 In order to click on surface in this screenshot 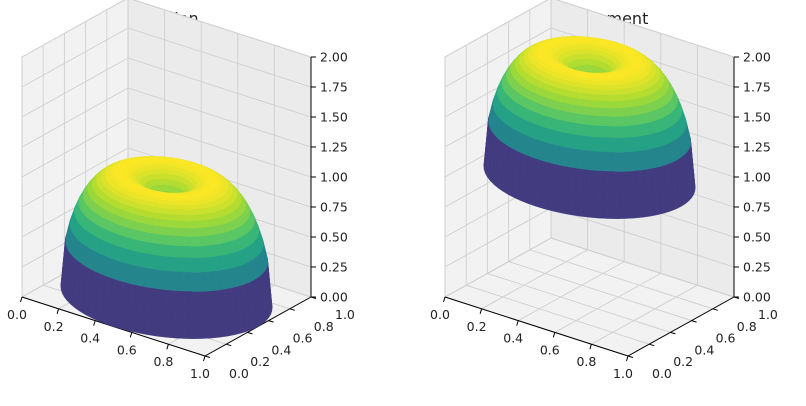, I will do `click(166, 247)`.